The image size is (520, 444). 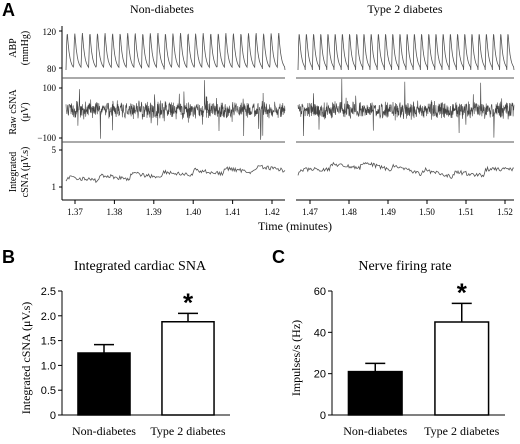 What do you see at coordinates (295, 226) in the screenshot?
I see `panel-a-xlabel: Time (minutes)` at bounding box center [295, 226].